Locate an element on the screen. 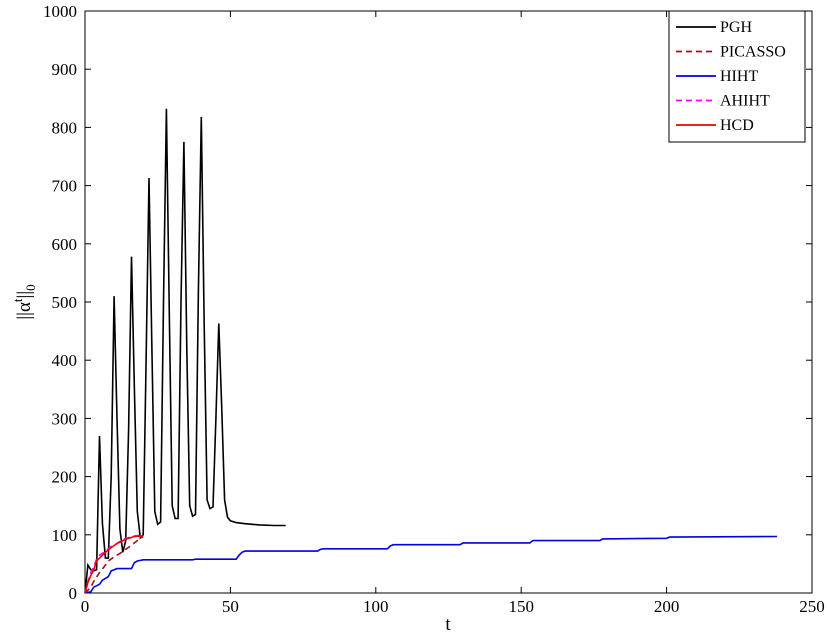 The width and height of the screenshot is (827, 635). series-line-hiht is located at coordinates (431, 564).